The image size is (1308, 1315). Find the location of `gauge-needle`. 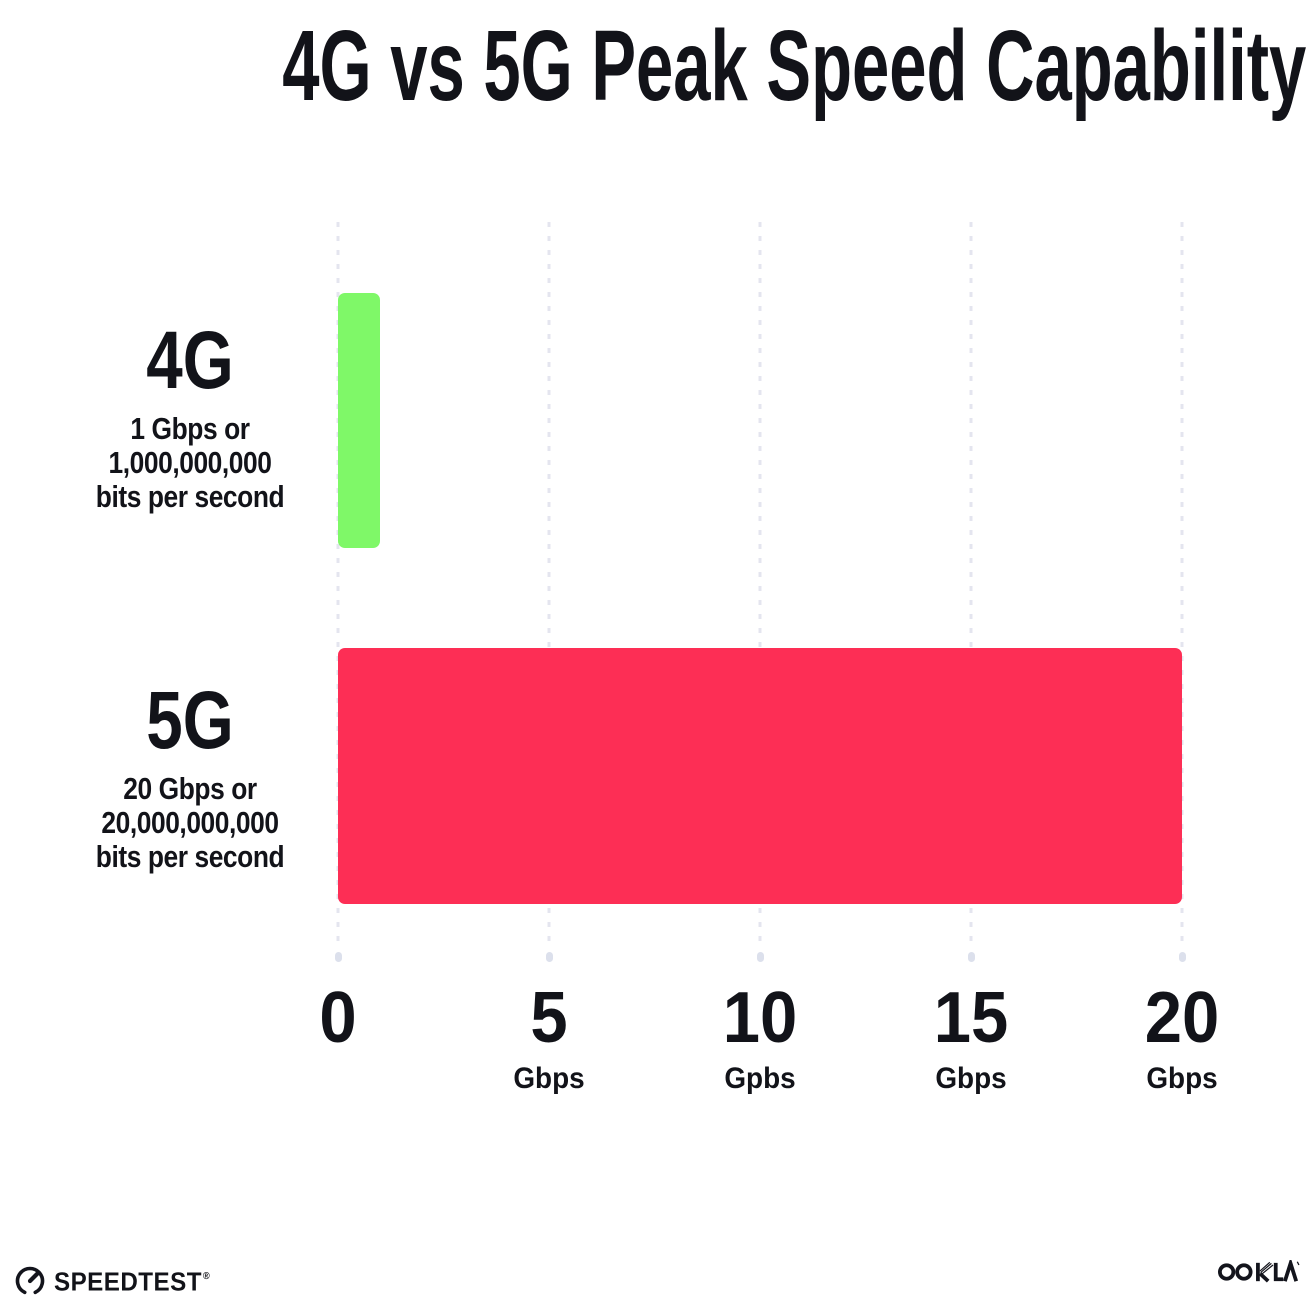

gauge-needle is located at coordinates (33, 1277).